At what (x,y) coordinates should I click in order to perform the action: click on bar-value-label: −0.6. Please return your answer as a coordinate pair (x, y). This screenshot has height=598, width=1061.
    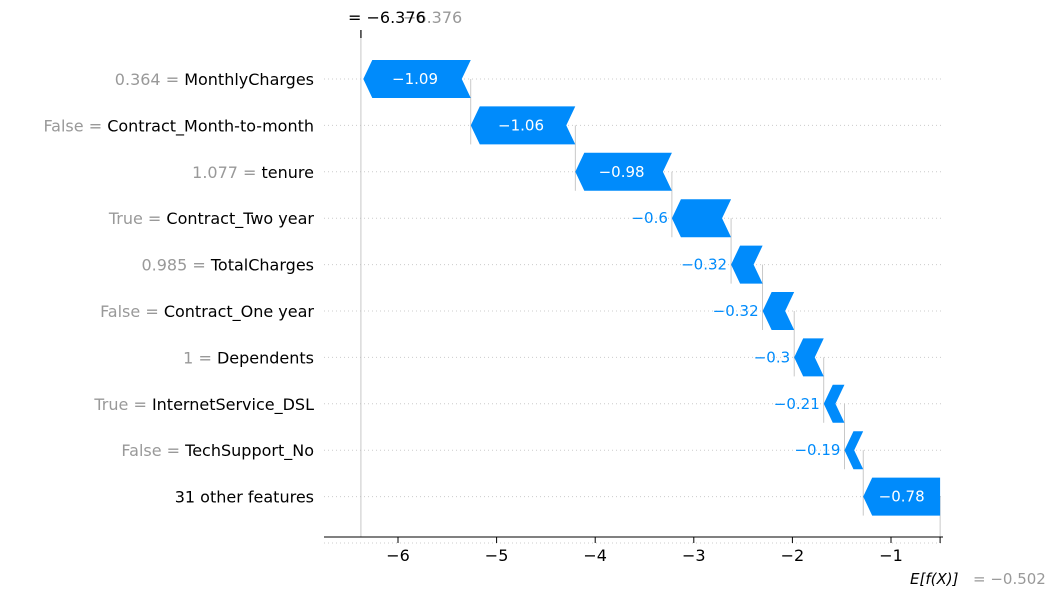
    Looking at the image, I should click on (649, 218).